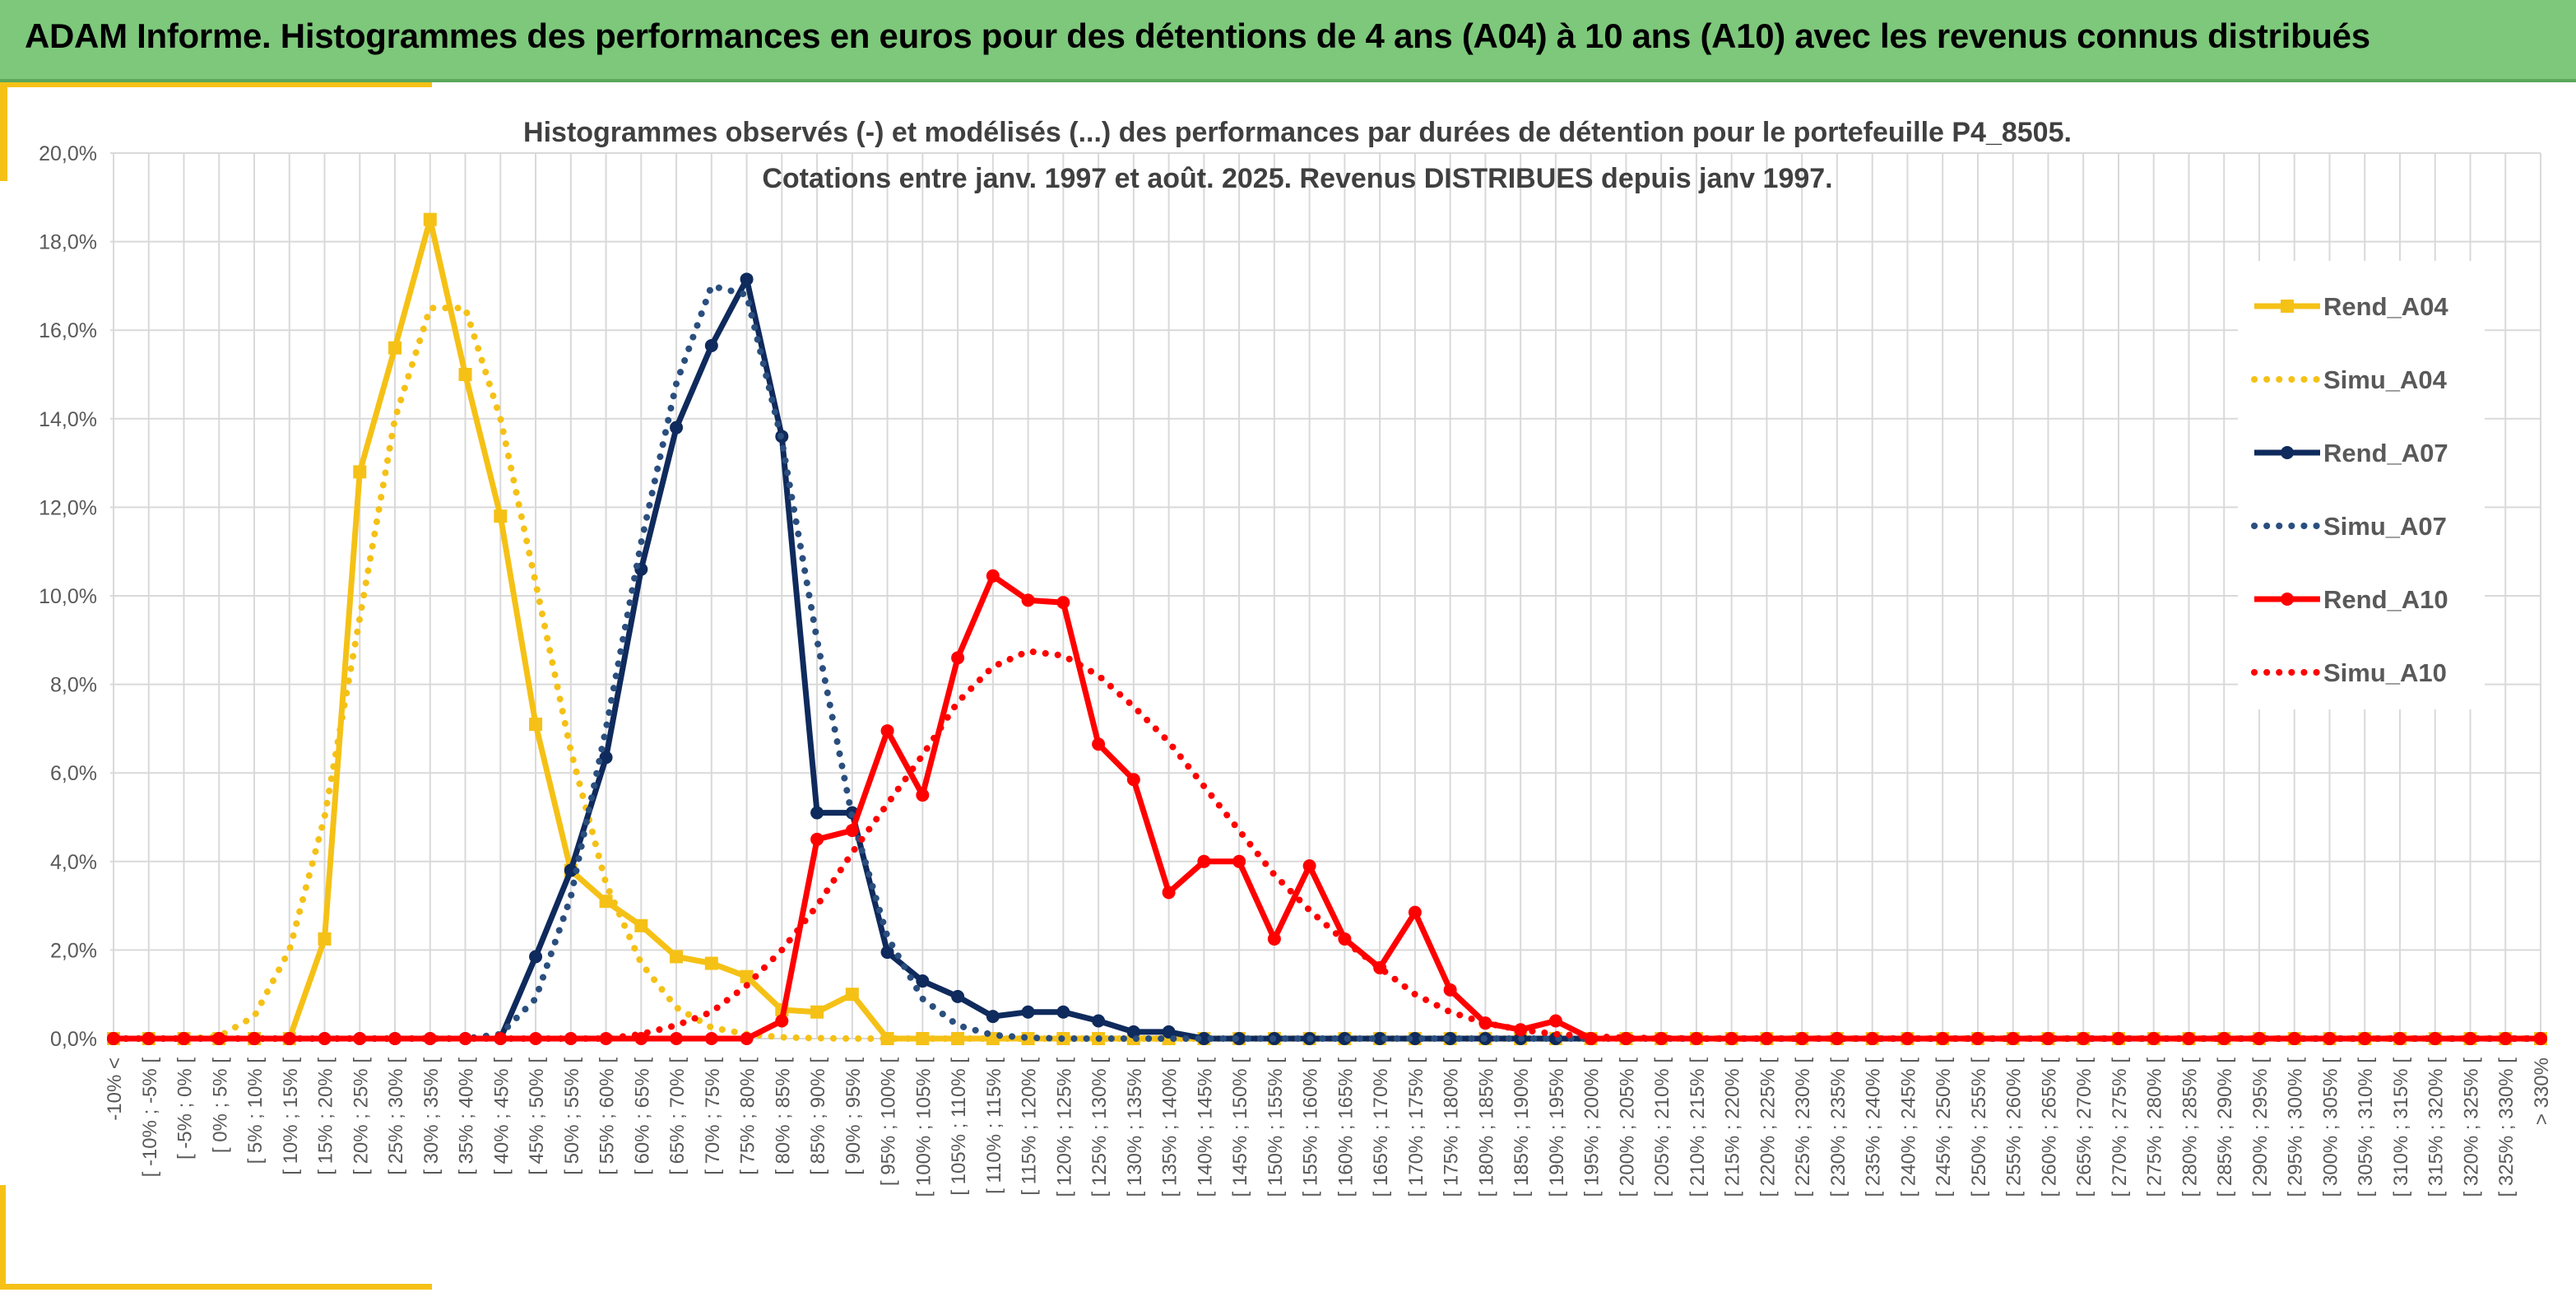 The width and height of the screenshot is (2576, 1297). I want to click on x-tick-label: [ 240% ; 245% [, so click(1908, 1127).